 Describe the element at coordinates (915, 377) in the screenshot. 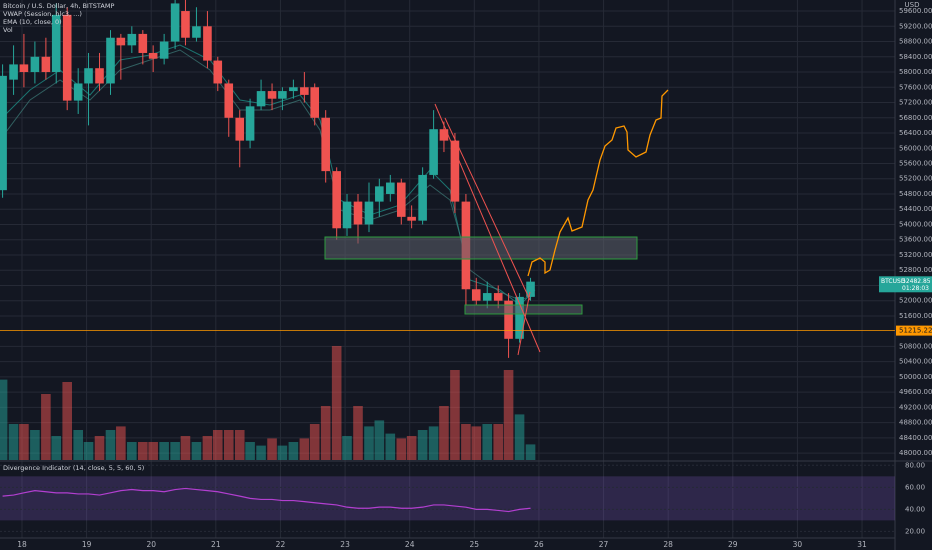

I see `y-tick-label: 50000.00` at that location.